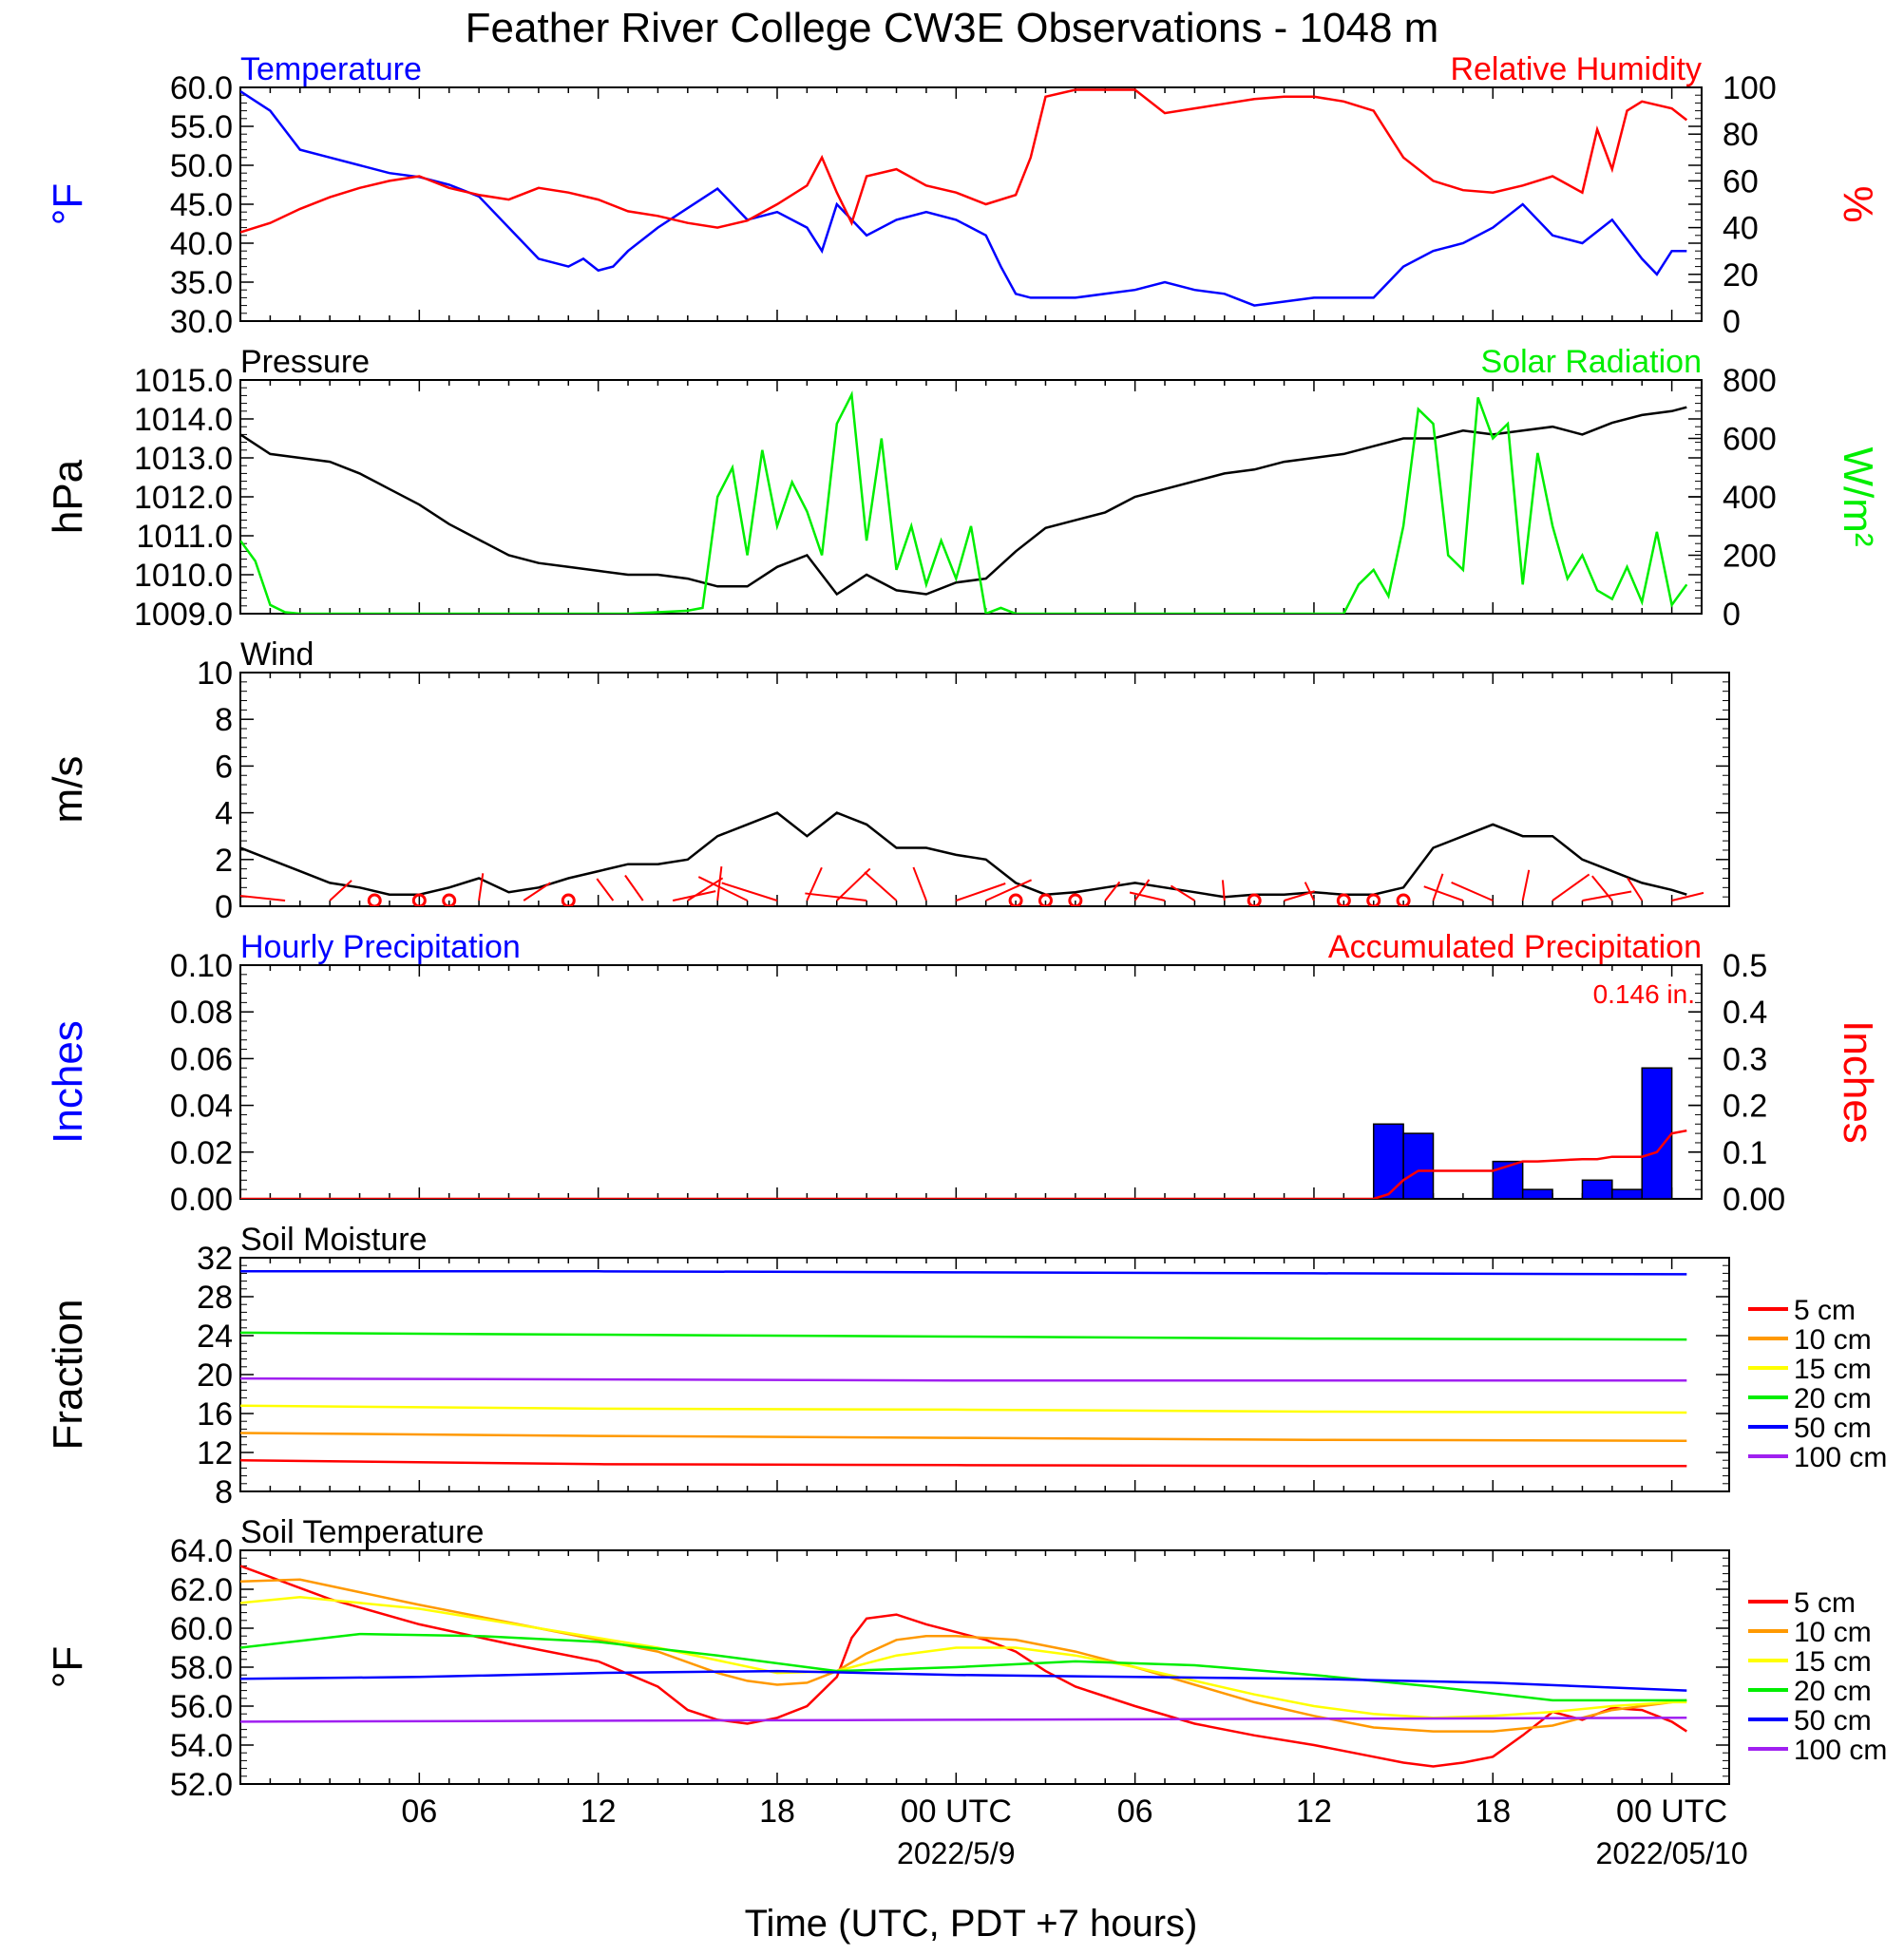  Describe the element at coordinates (1732, 322) in the screenshot. I see `y-right-tick-label: 0` at that location.